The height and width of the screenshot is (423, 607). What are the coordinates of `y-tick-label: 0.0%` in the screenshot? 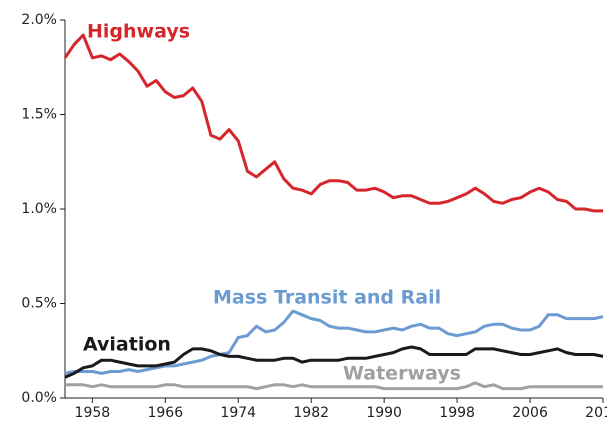 It's located at (39, 398).